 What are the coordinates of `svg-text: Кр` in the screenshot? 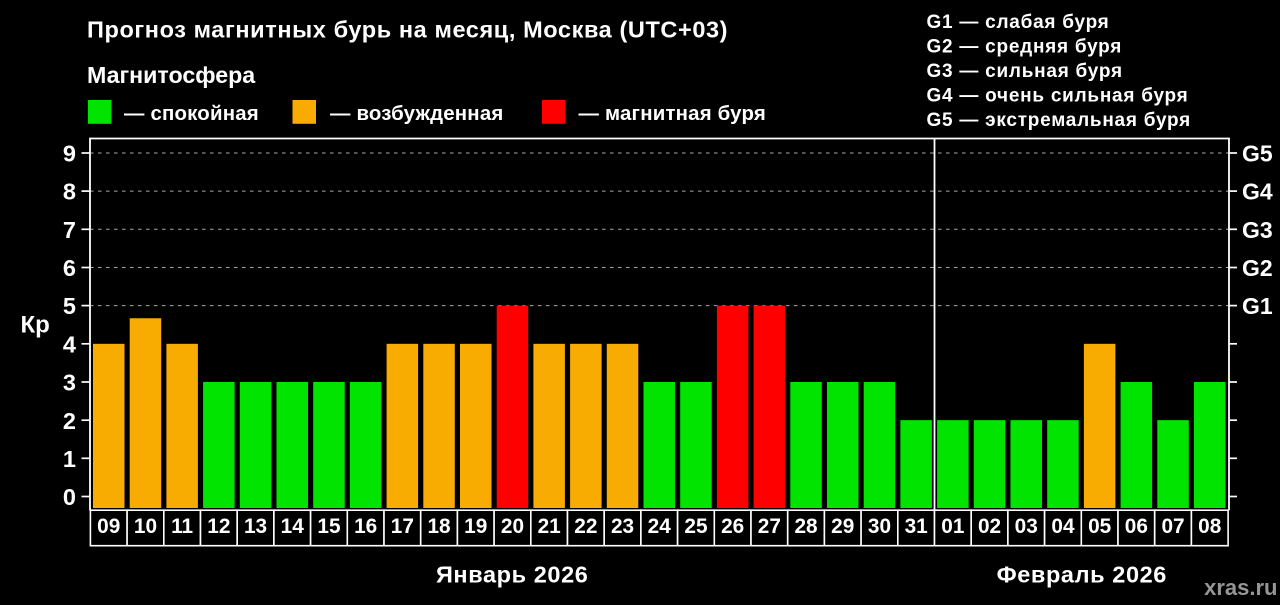 It's located at (35, 325).